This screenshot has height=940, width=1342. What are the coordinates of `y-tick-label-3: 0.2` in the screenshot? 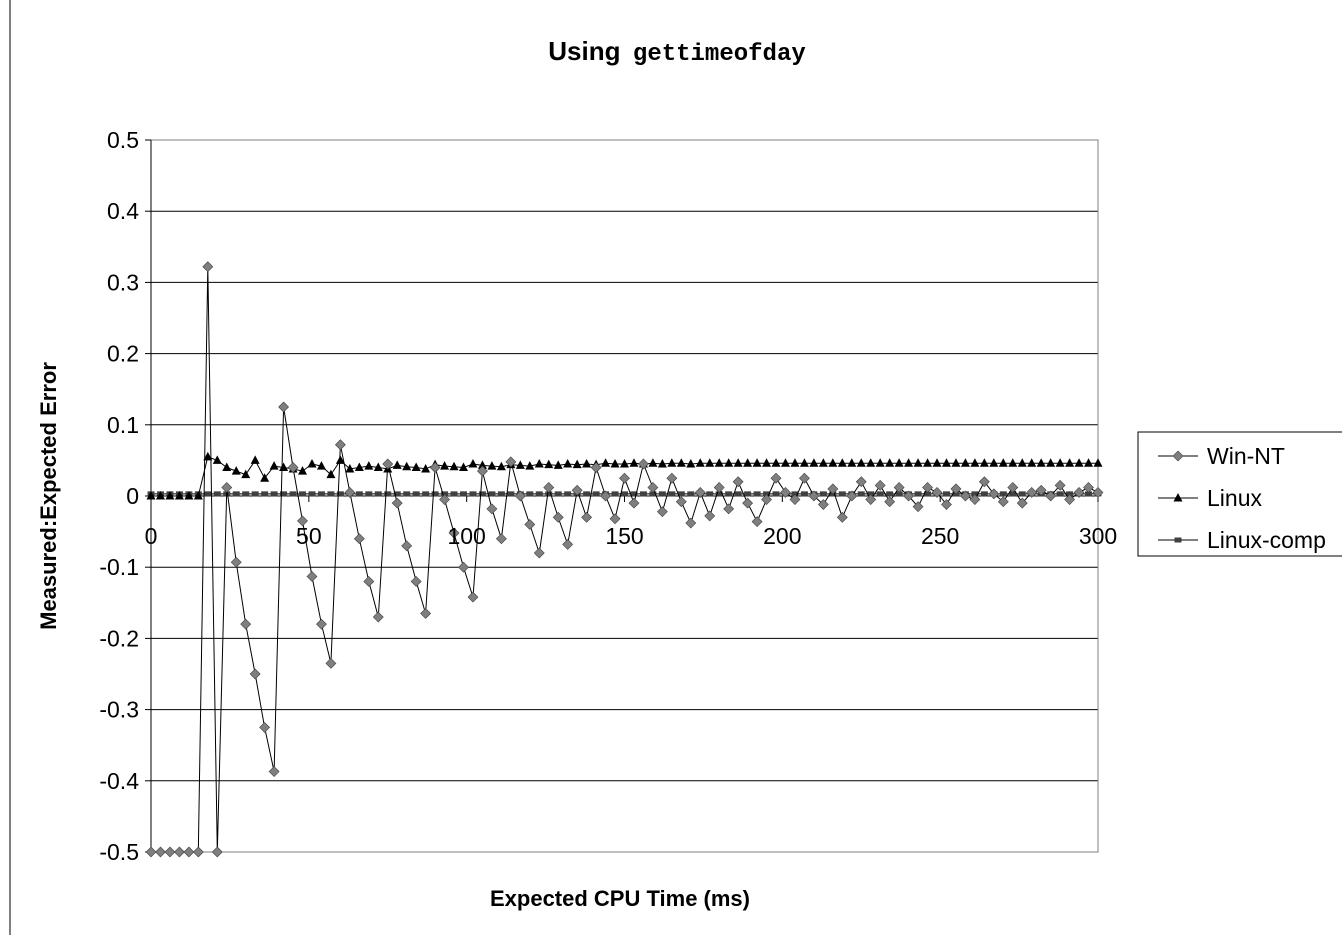 It's located at (123, 354).